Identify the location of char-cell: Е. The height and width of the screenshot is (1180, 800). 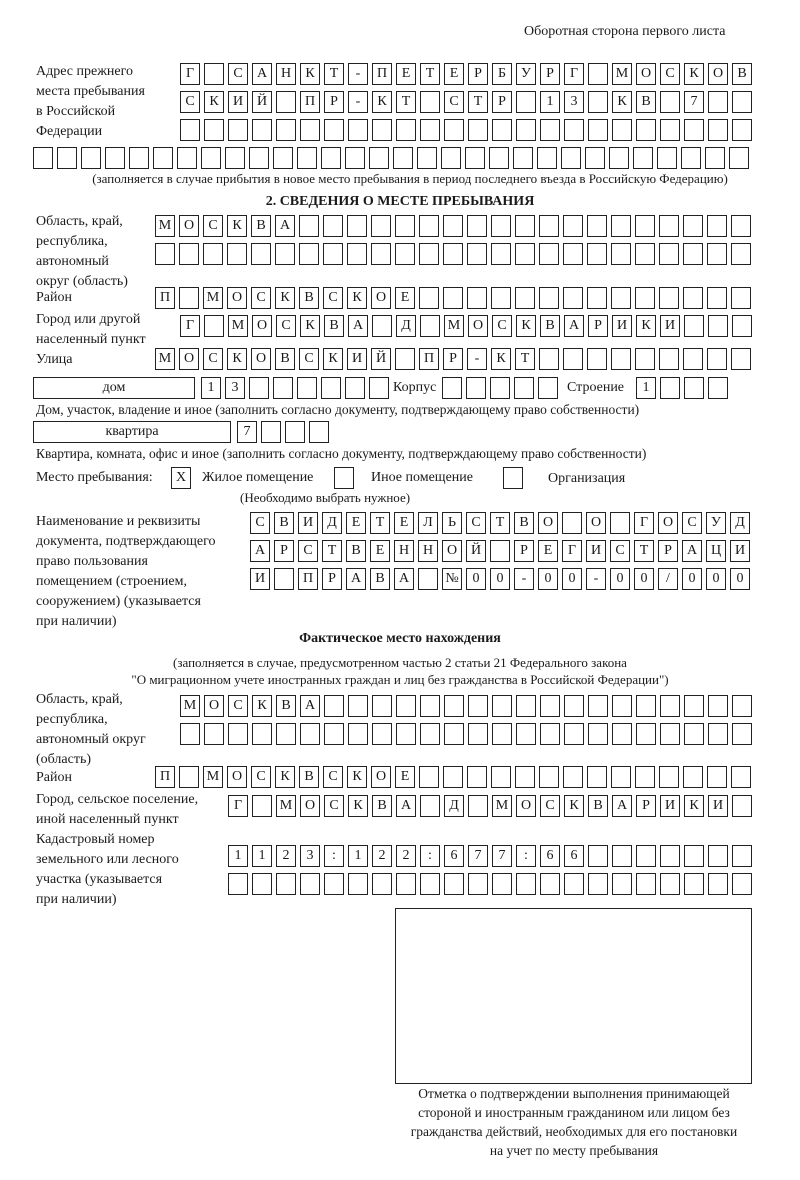
(548, 551).